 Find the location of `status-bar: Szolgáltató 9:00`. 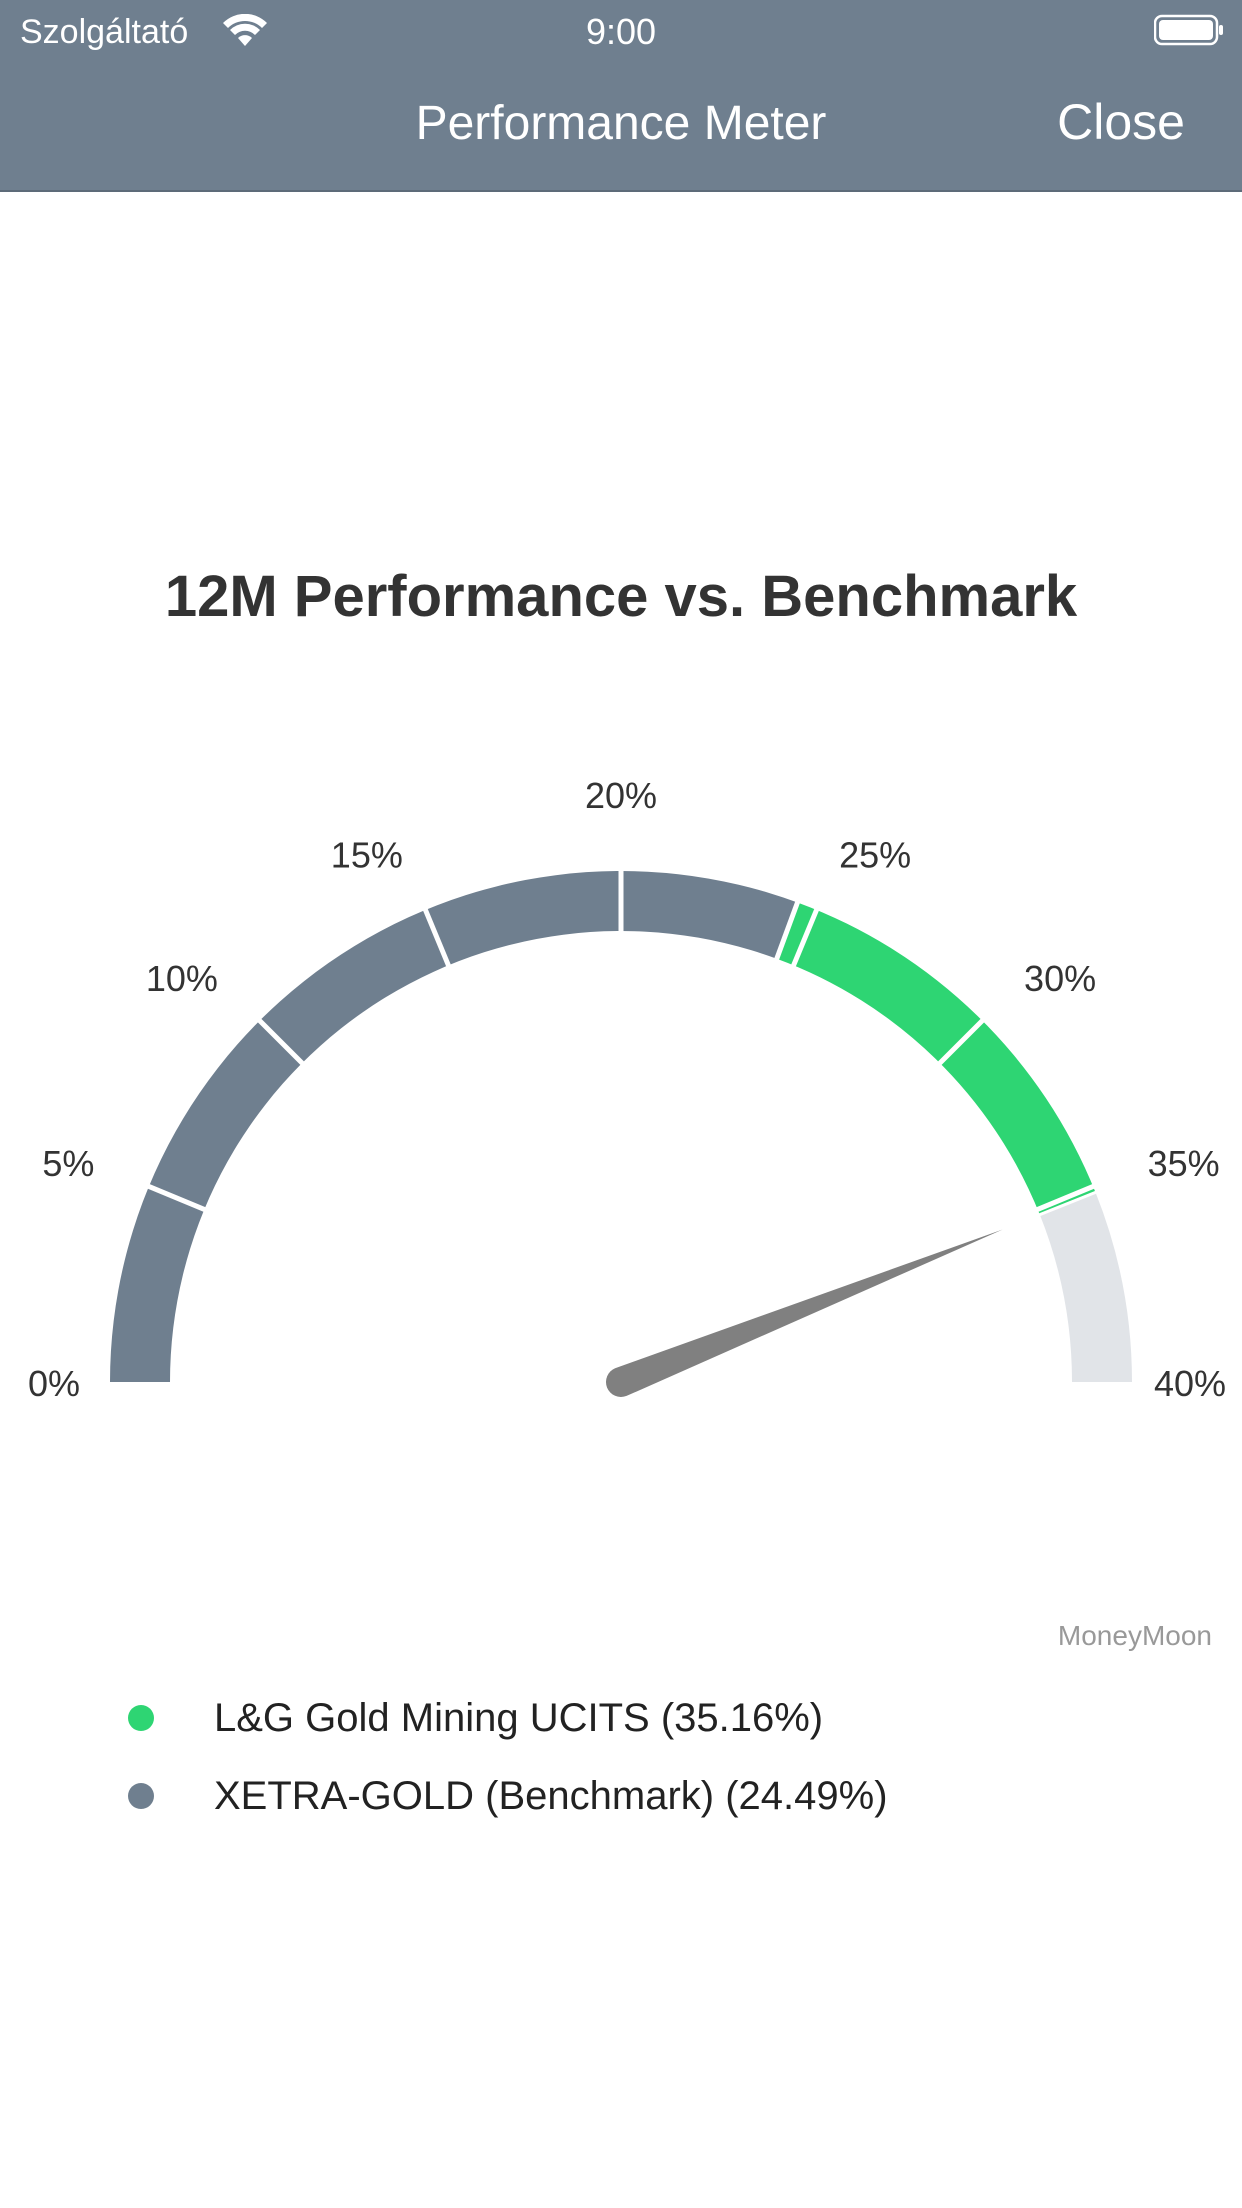

status-bar: Szolgáltató 9:00 is located at coordinates (621, 30).